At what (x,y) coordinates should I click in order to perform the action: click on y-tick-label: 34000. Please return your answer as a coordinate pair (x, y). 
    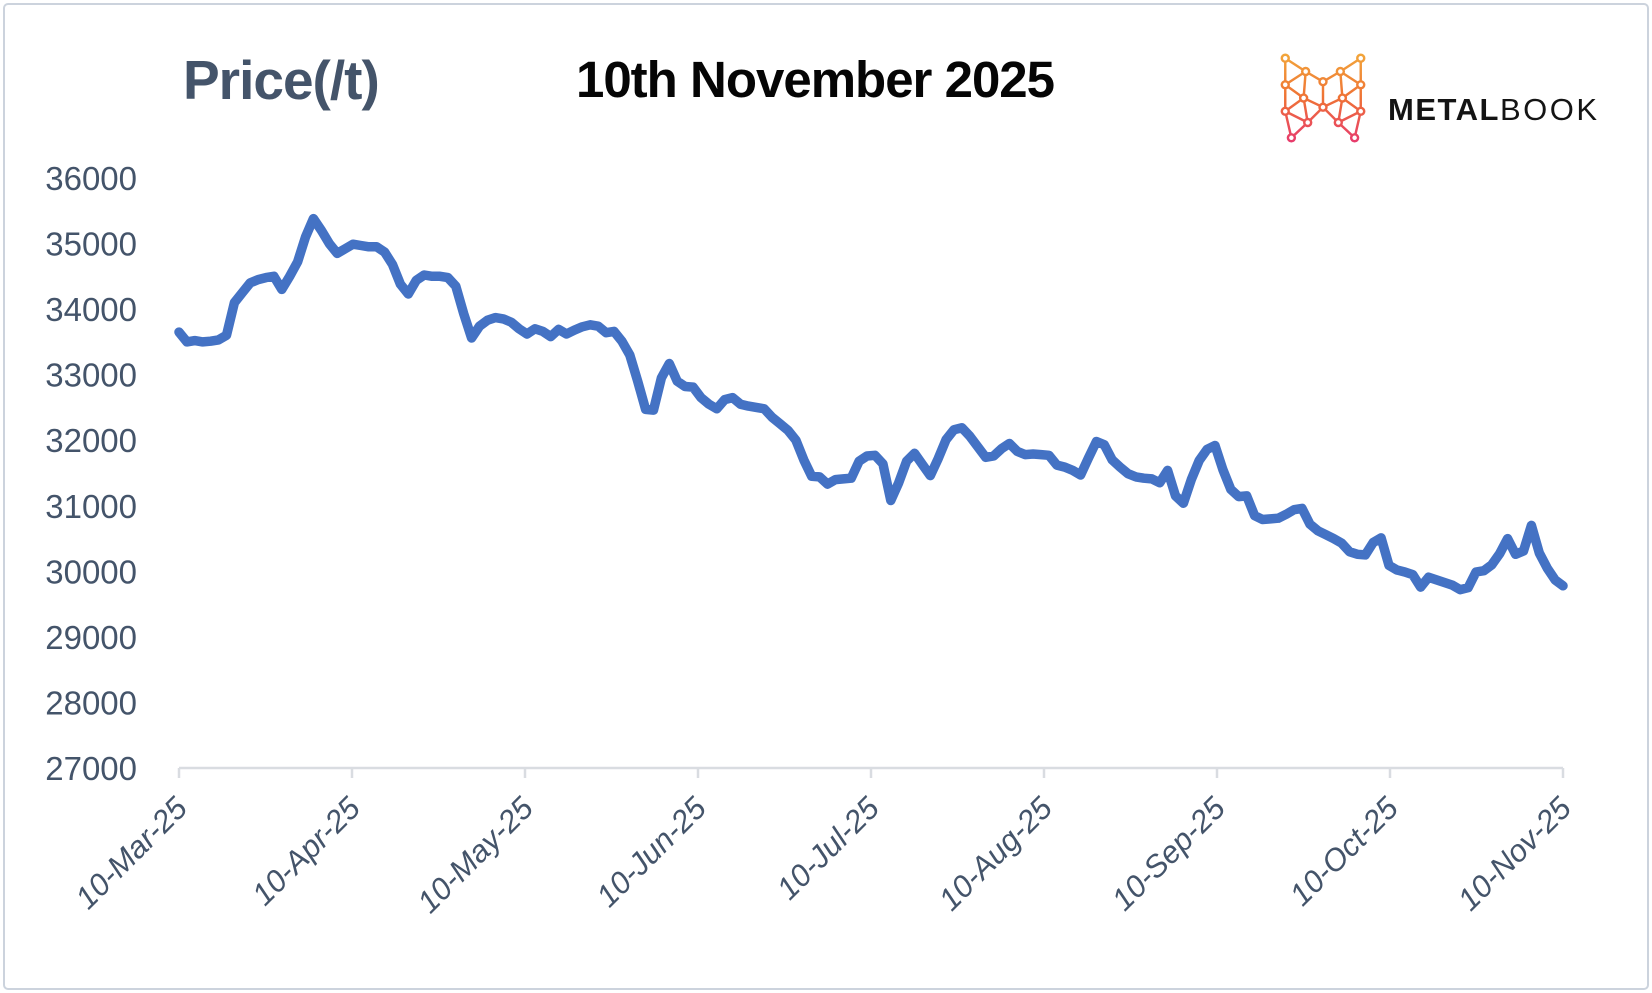
    Looking at the image, I should click on (91, 309).